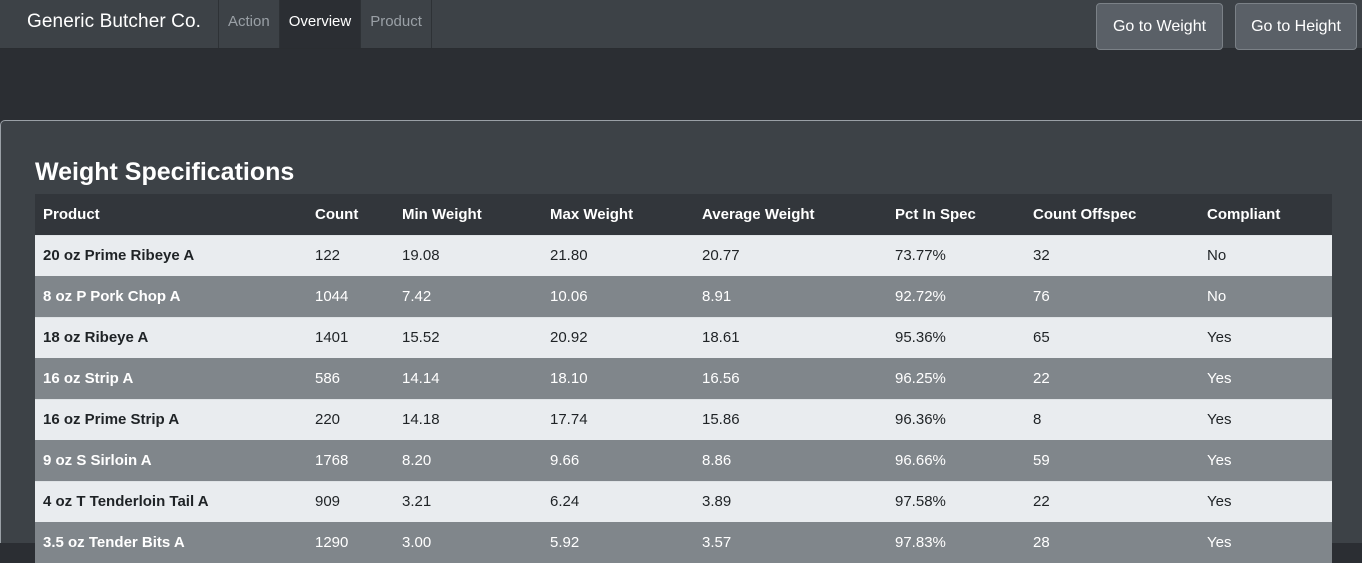 The image size is (1362, 563). What do you see at coordinates (956, 337) in the screenshot?
I see `cell-pct-in-spec: 95.36%` at bounding box center [956, 337].